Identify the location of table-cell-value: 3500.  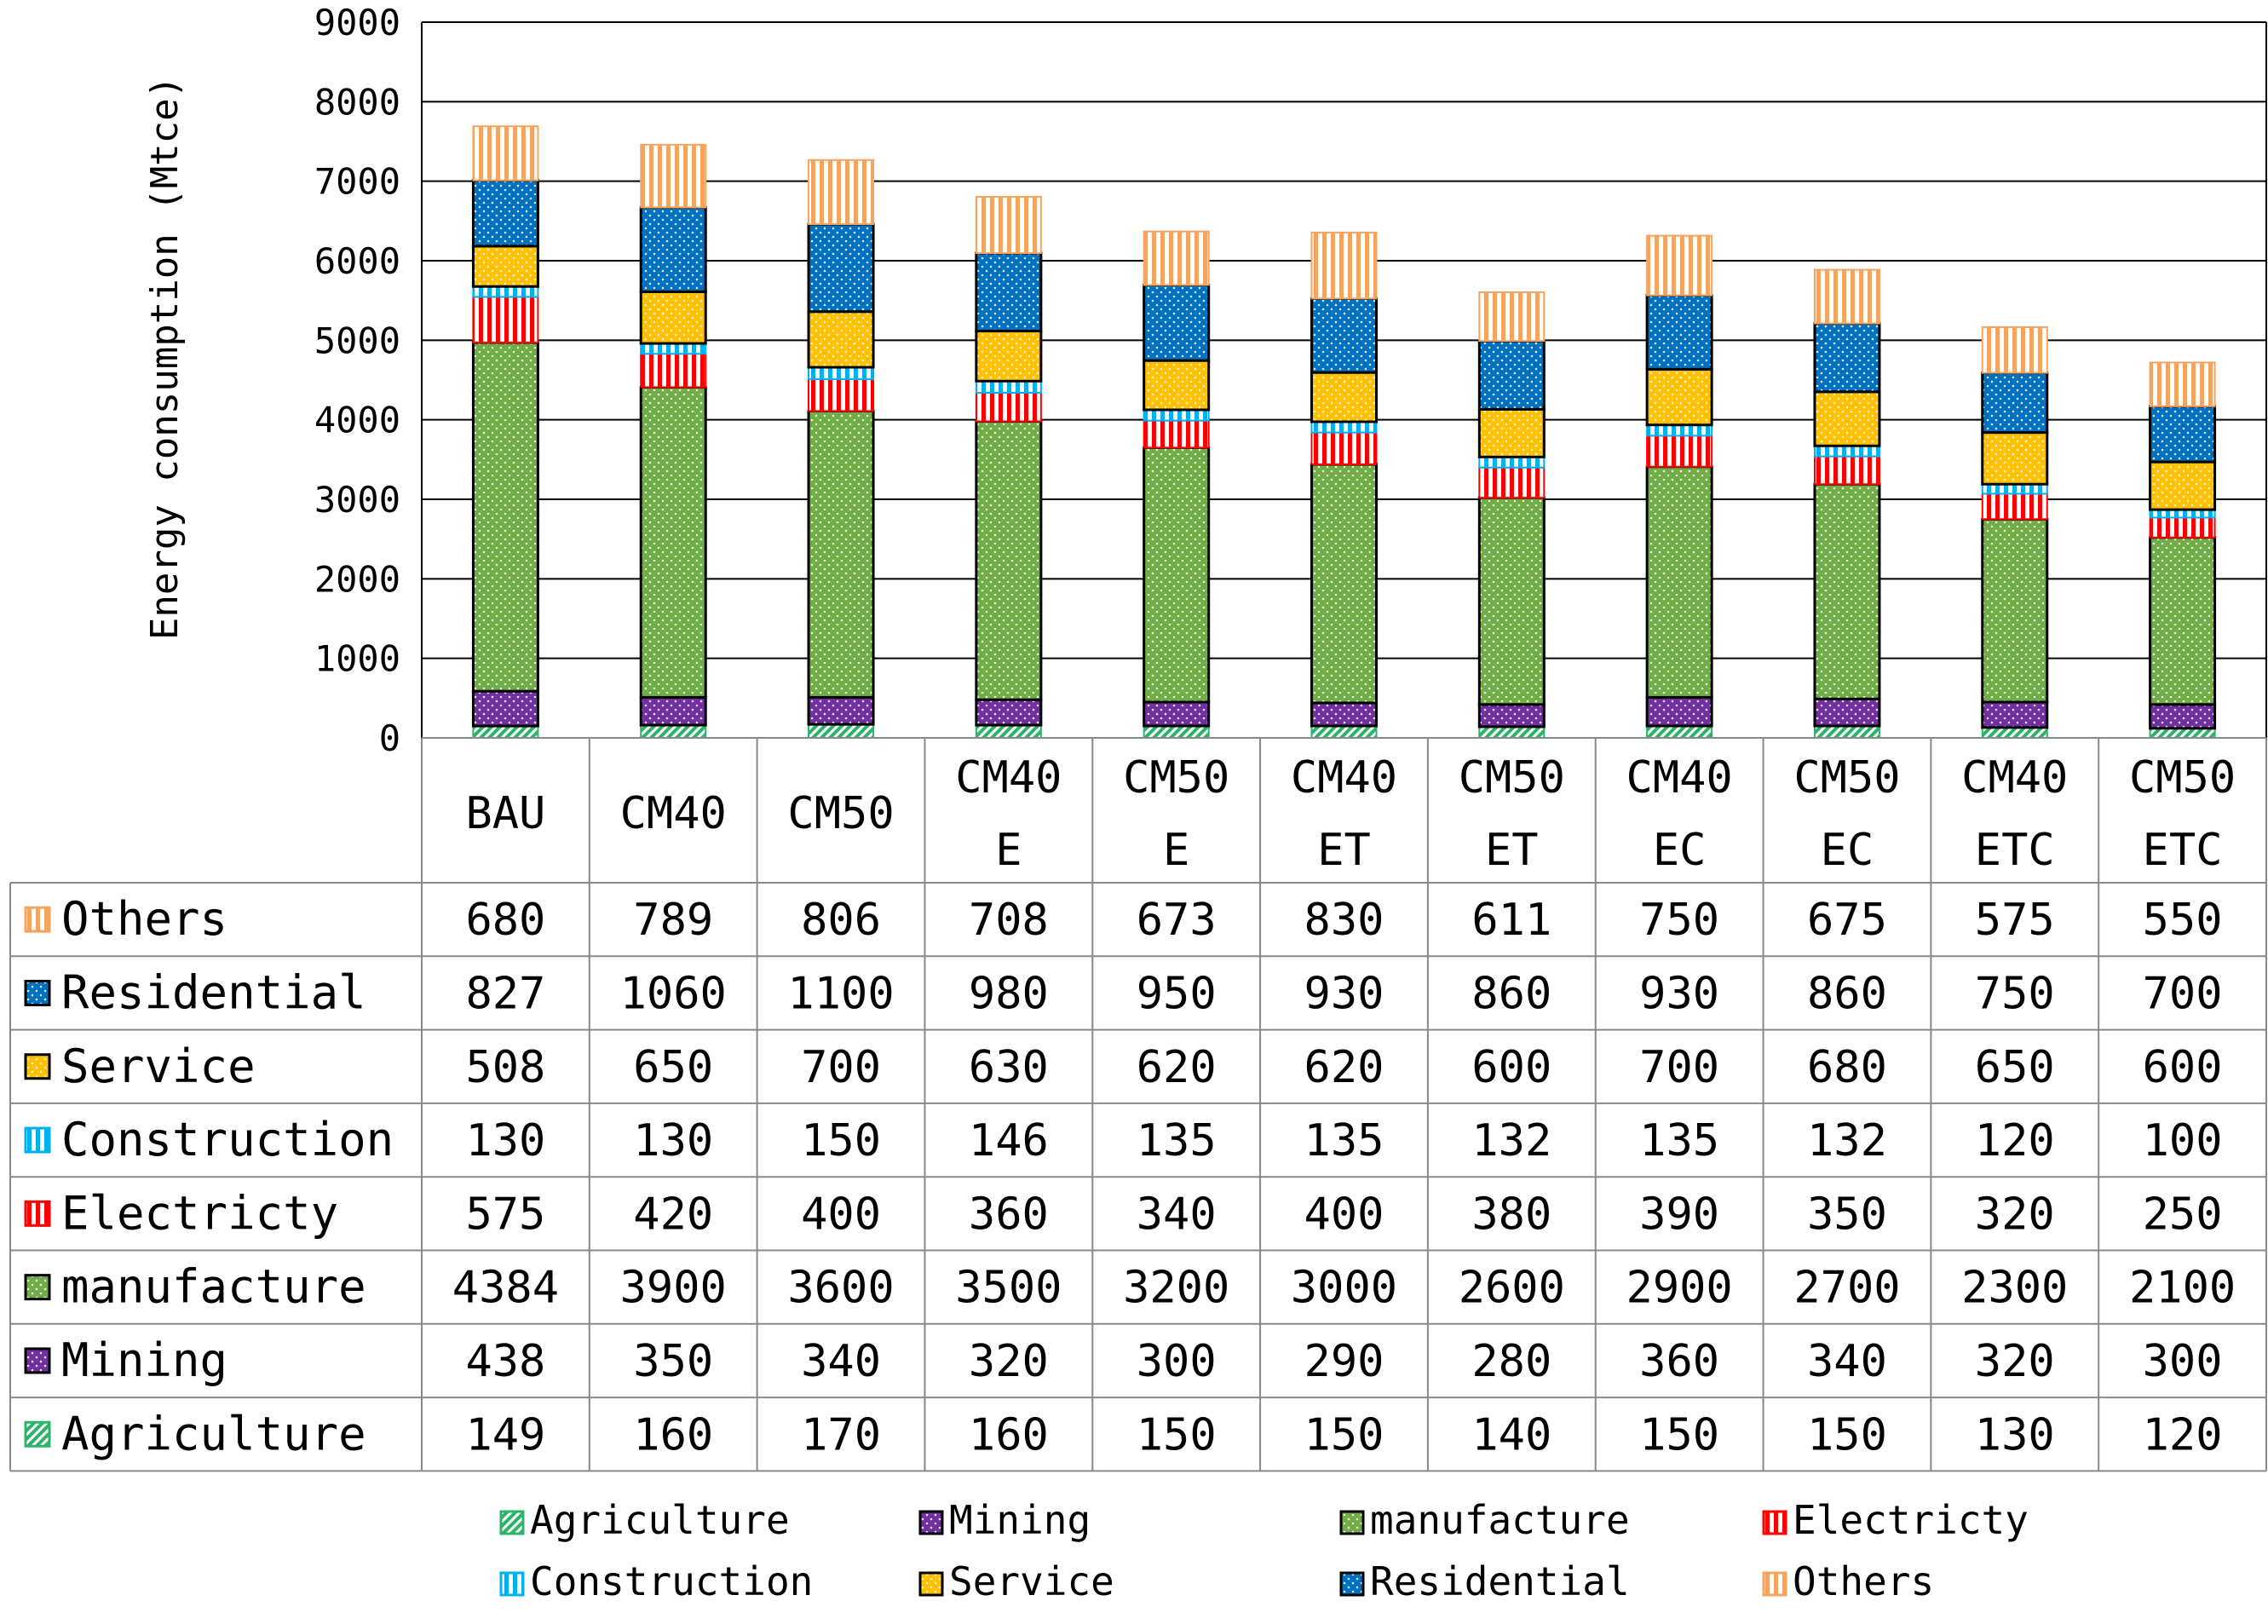
(1008, 1288).